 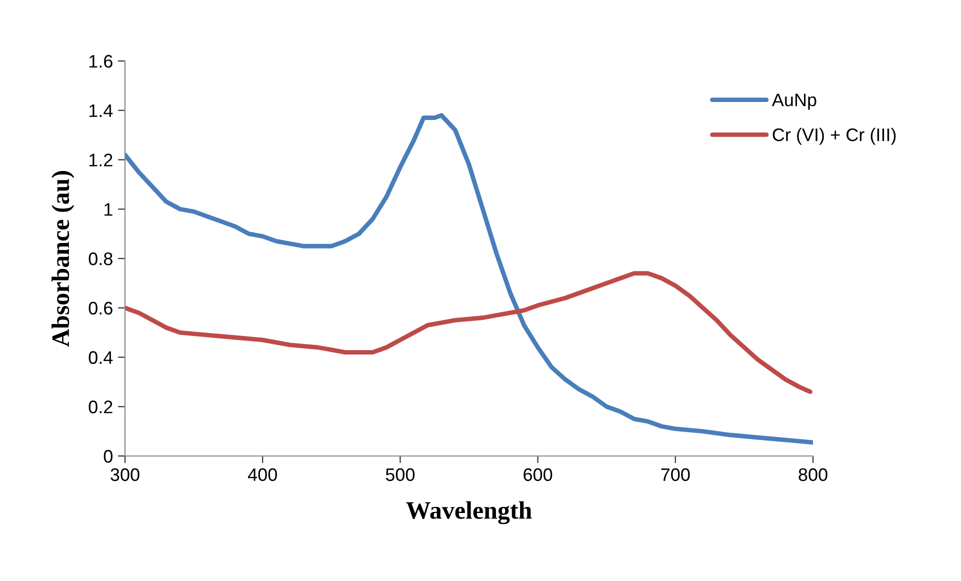 What do you see at coordinates (538, 475) in the screenshot?
I see `x-tick-label: 600` at bounding box center [538, 475].